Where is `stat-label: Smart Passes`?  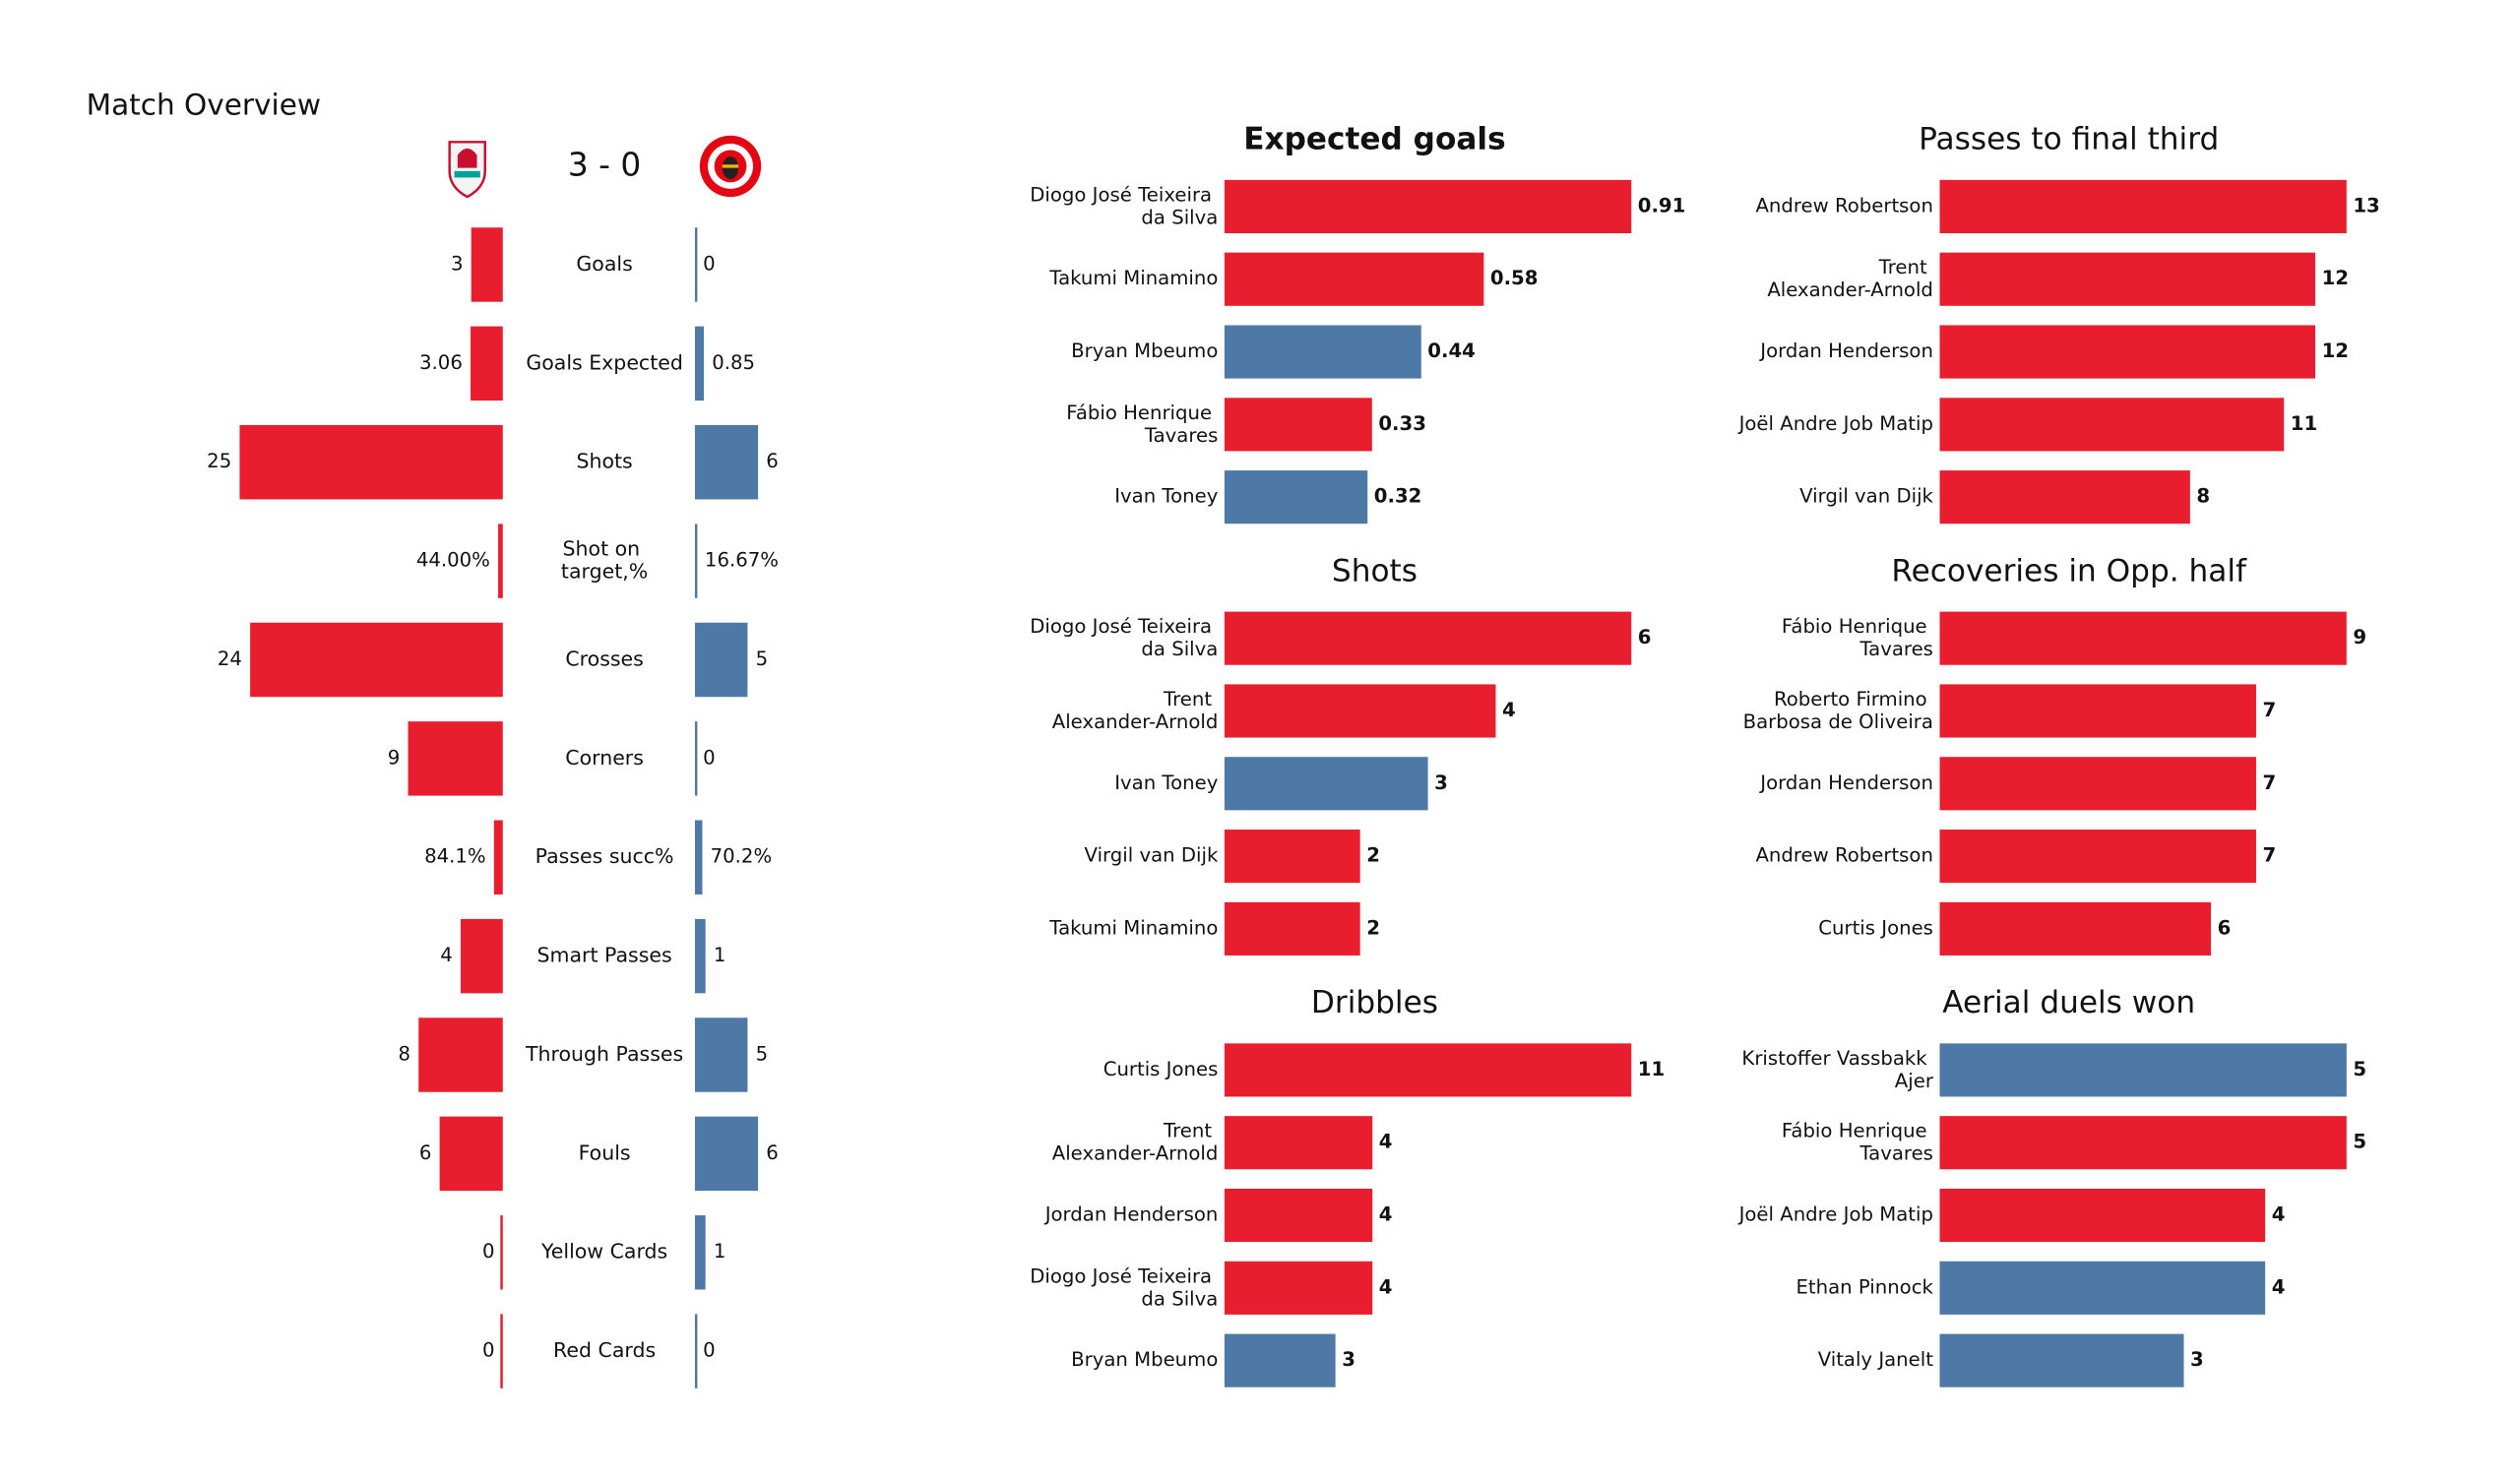
stat-label: Smart Passes is located at coordinates (604, 956).